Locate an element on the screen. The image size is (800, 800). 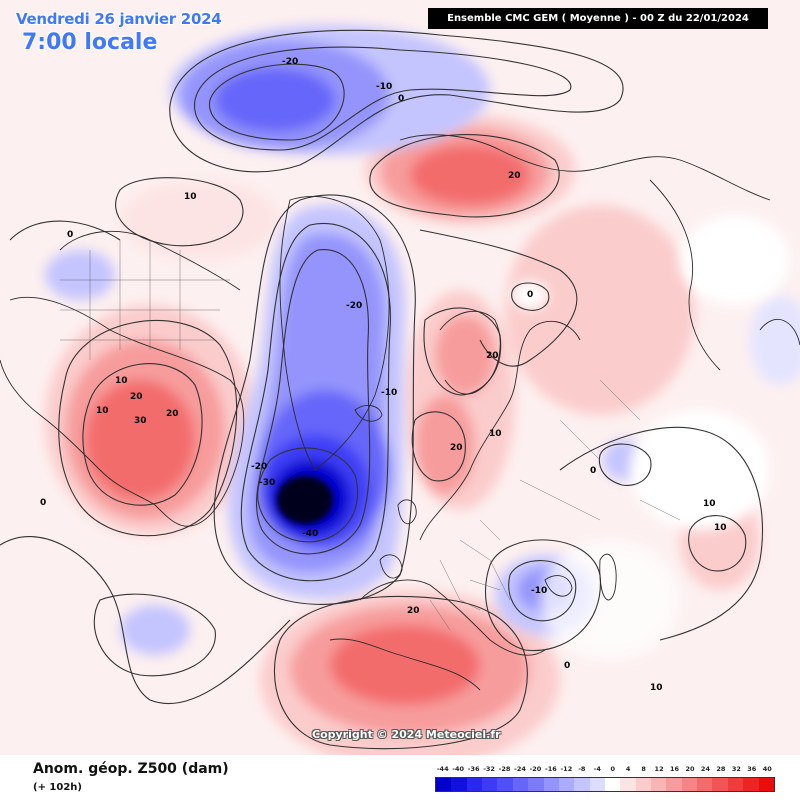
contour-greenland-minus20 is located at coordinates (313, 402).